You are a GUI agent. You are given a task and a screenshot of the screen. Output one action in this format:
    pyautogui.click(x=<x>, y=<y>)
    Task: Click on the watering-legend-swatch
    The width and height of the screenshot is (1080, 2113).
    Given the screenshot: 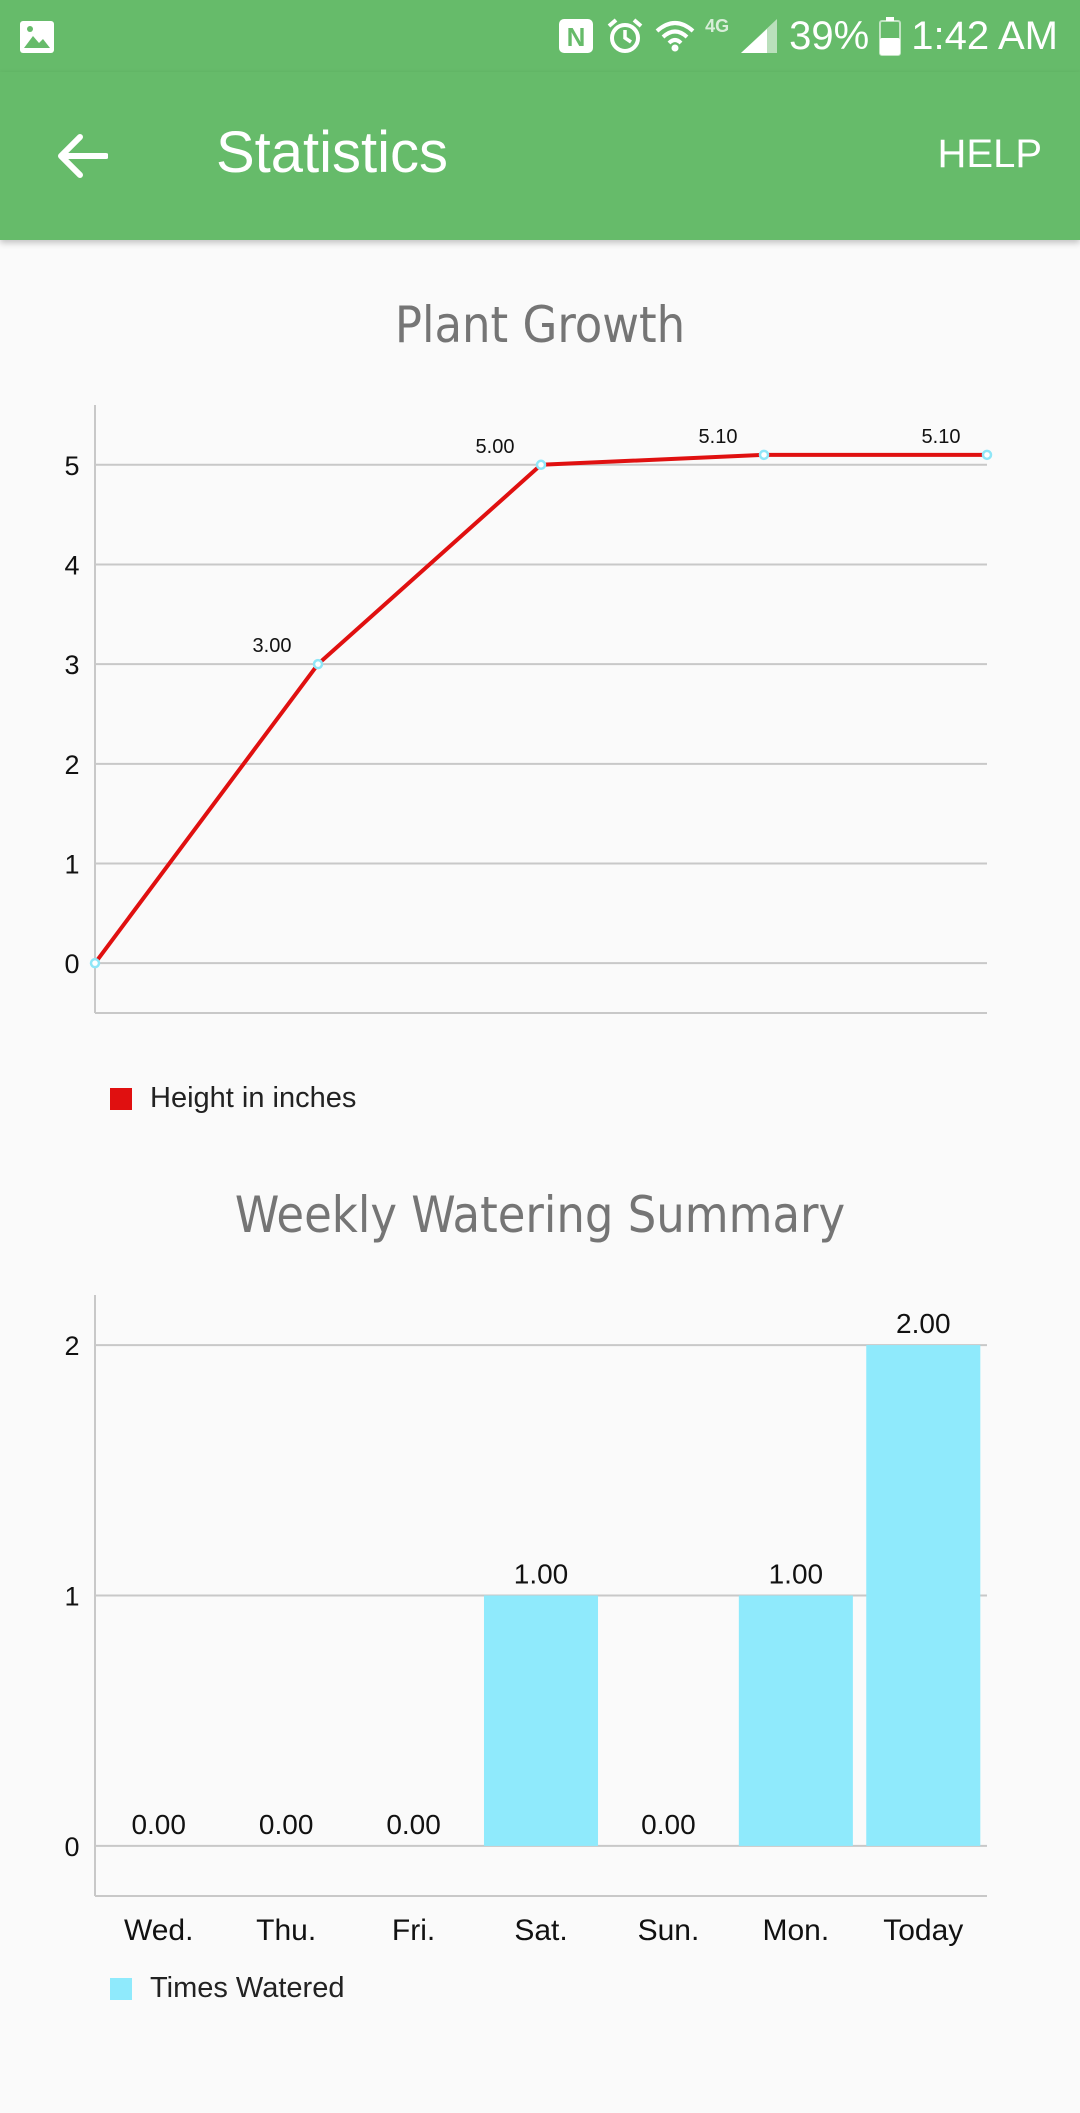 What is the action you would take?
    pyautogui.click(x=121, y=1988)
    